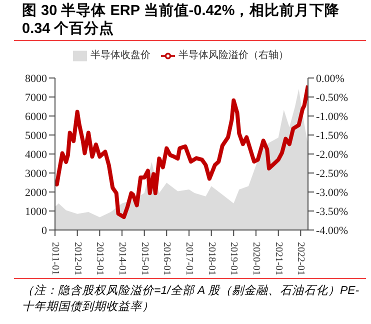 The width and height of the screenshot is (371, 324). Describe the element at coordinates (332, 212) in the screenshot. I see `y2-tick-label: -3.50%` at that location.